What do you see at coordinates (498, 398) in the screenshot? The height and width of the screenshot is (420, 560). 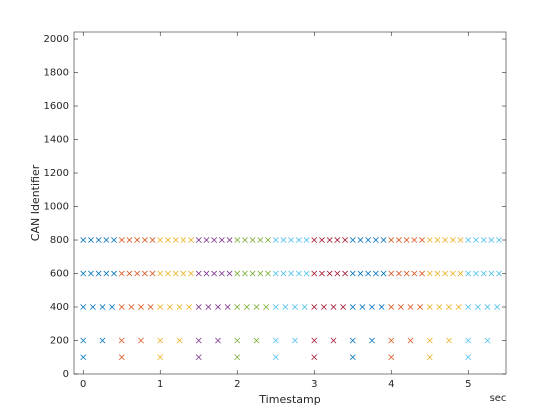 I see `x-unit-annotation: sec` at bounding box center [498, 398].